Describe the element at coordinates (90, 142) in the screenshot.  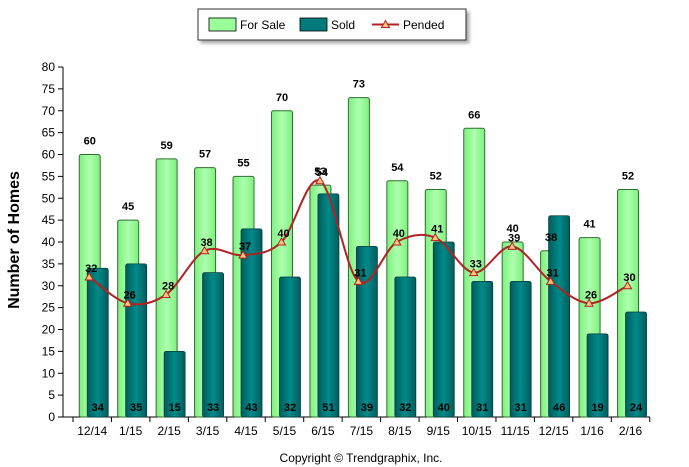
I see `for-sale-value-label: 60` at that location.